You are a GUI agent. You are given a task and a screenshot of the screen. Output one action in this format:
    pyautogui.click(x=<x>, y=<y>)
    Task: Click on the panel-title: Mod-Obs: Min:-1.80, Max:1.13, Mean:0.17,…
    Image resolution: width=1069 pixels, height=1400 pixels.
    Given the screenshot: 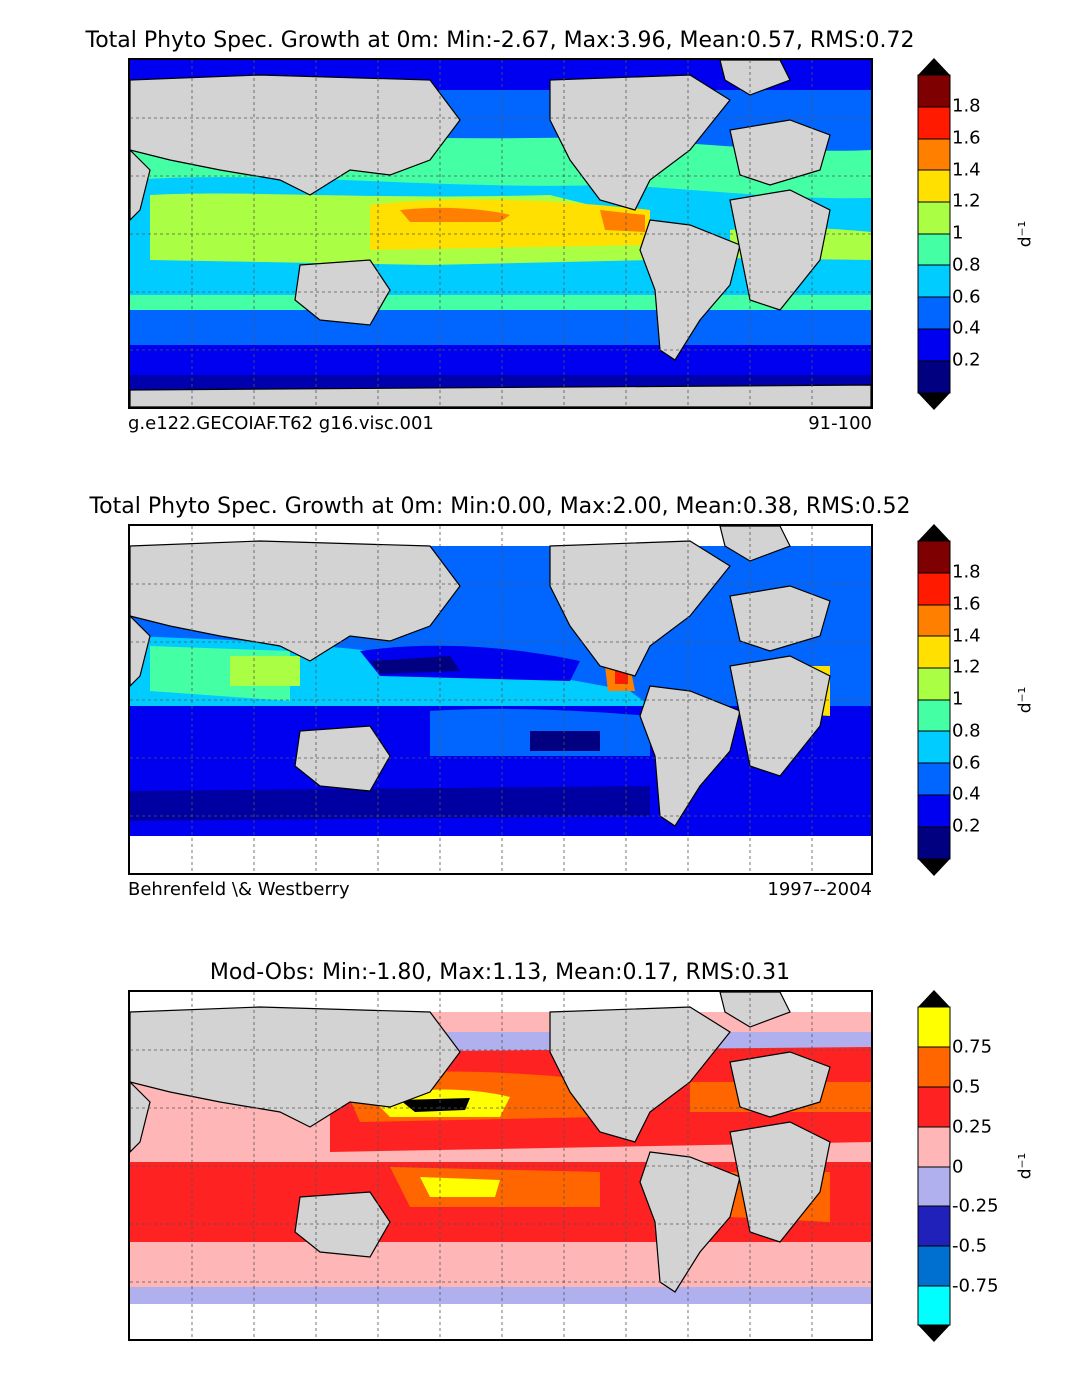 What is the action you would take?
    pyautogui.click(x=500, y=972)
    